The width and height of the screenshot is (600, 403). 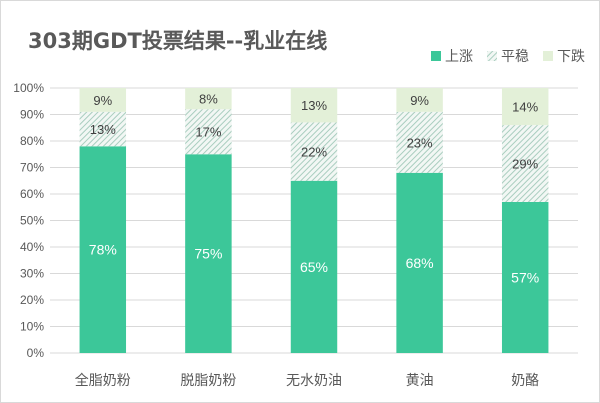 I want to click on data-label: 23%, so click(x=420, y=142).